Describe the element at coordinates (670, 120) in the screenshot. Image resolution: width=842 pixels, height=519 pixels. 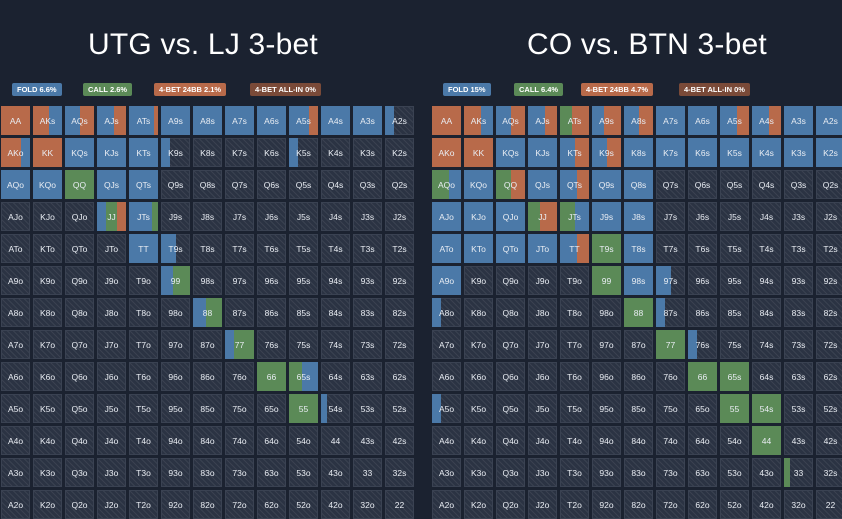
I see `hand-cell-A7s: A7s` at that location.